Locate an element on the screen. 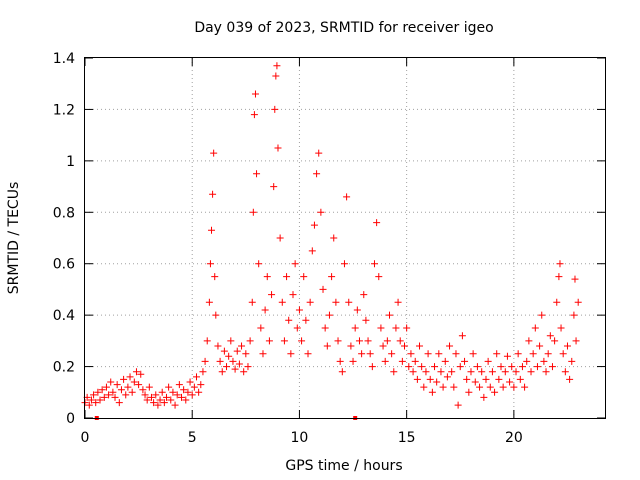 The image size is (640, 480). x-tick-label: 5 is located at coordinates (192, 438).